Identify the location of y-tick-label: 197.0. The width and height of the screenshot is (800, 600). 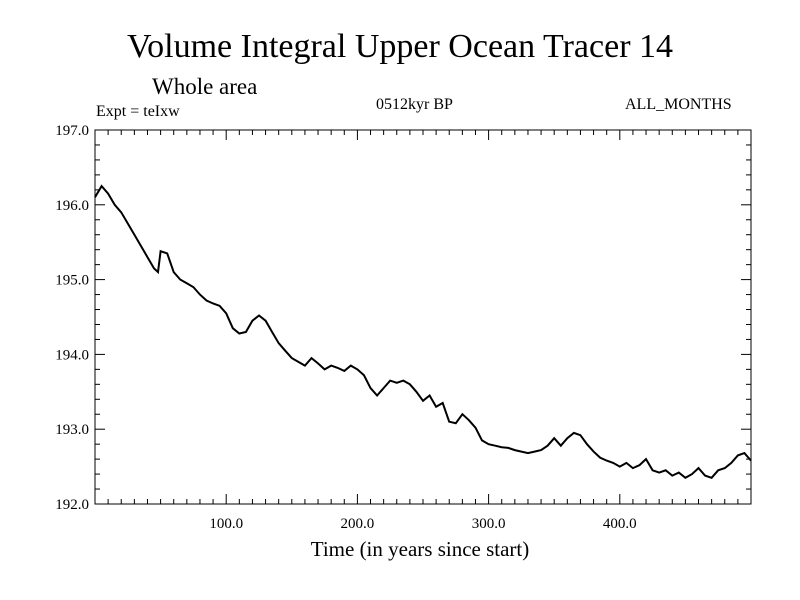
(72, 131).